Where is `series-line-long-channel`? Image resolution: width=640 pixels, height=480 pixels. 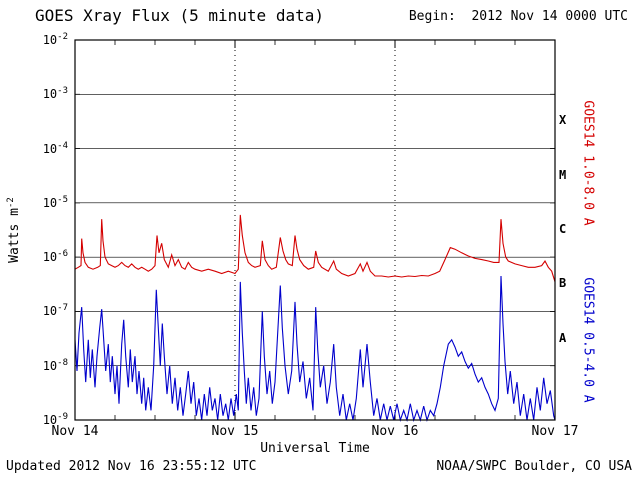 series-line-long-channel is located at coordinates (315, 248).